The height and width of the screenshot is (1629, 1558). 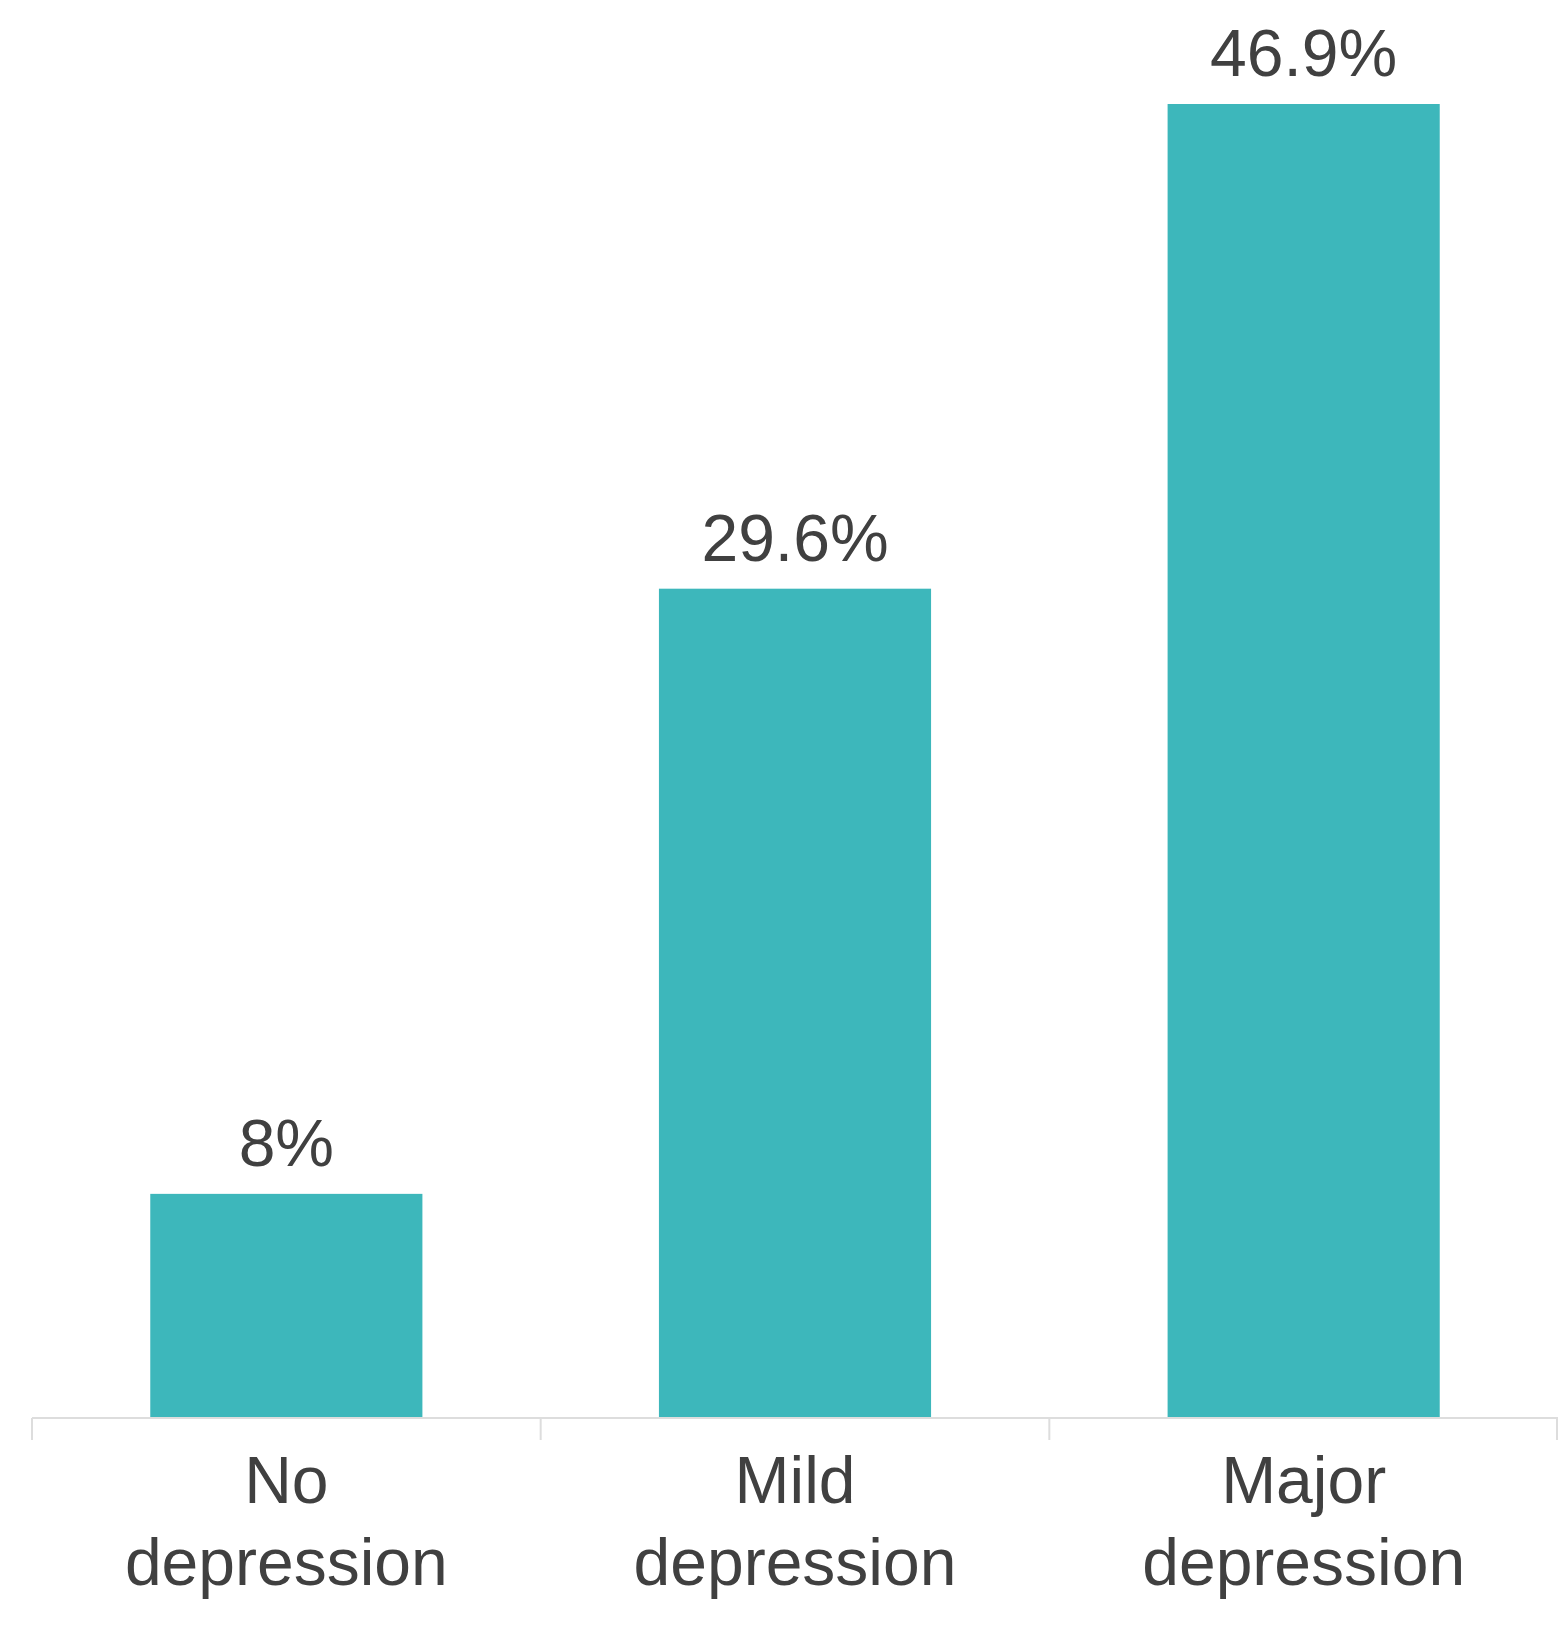 What do you see at coordinates (795, 1521) in the screenshot?
I see `x-tick-label: Mild depression` at bounding box center [795, 1521].